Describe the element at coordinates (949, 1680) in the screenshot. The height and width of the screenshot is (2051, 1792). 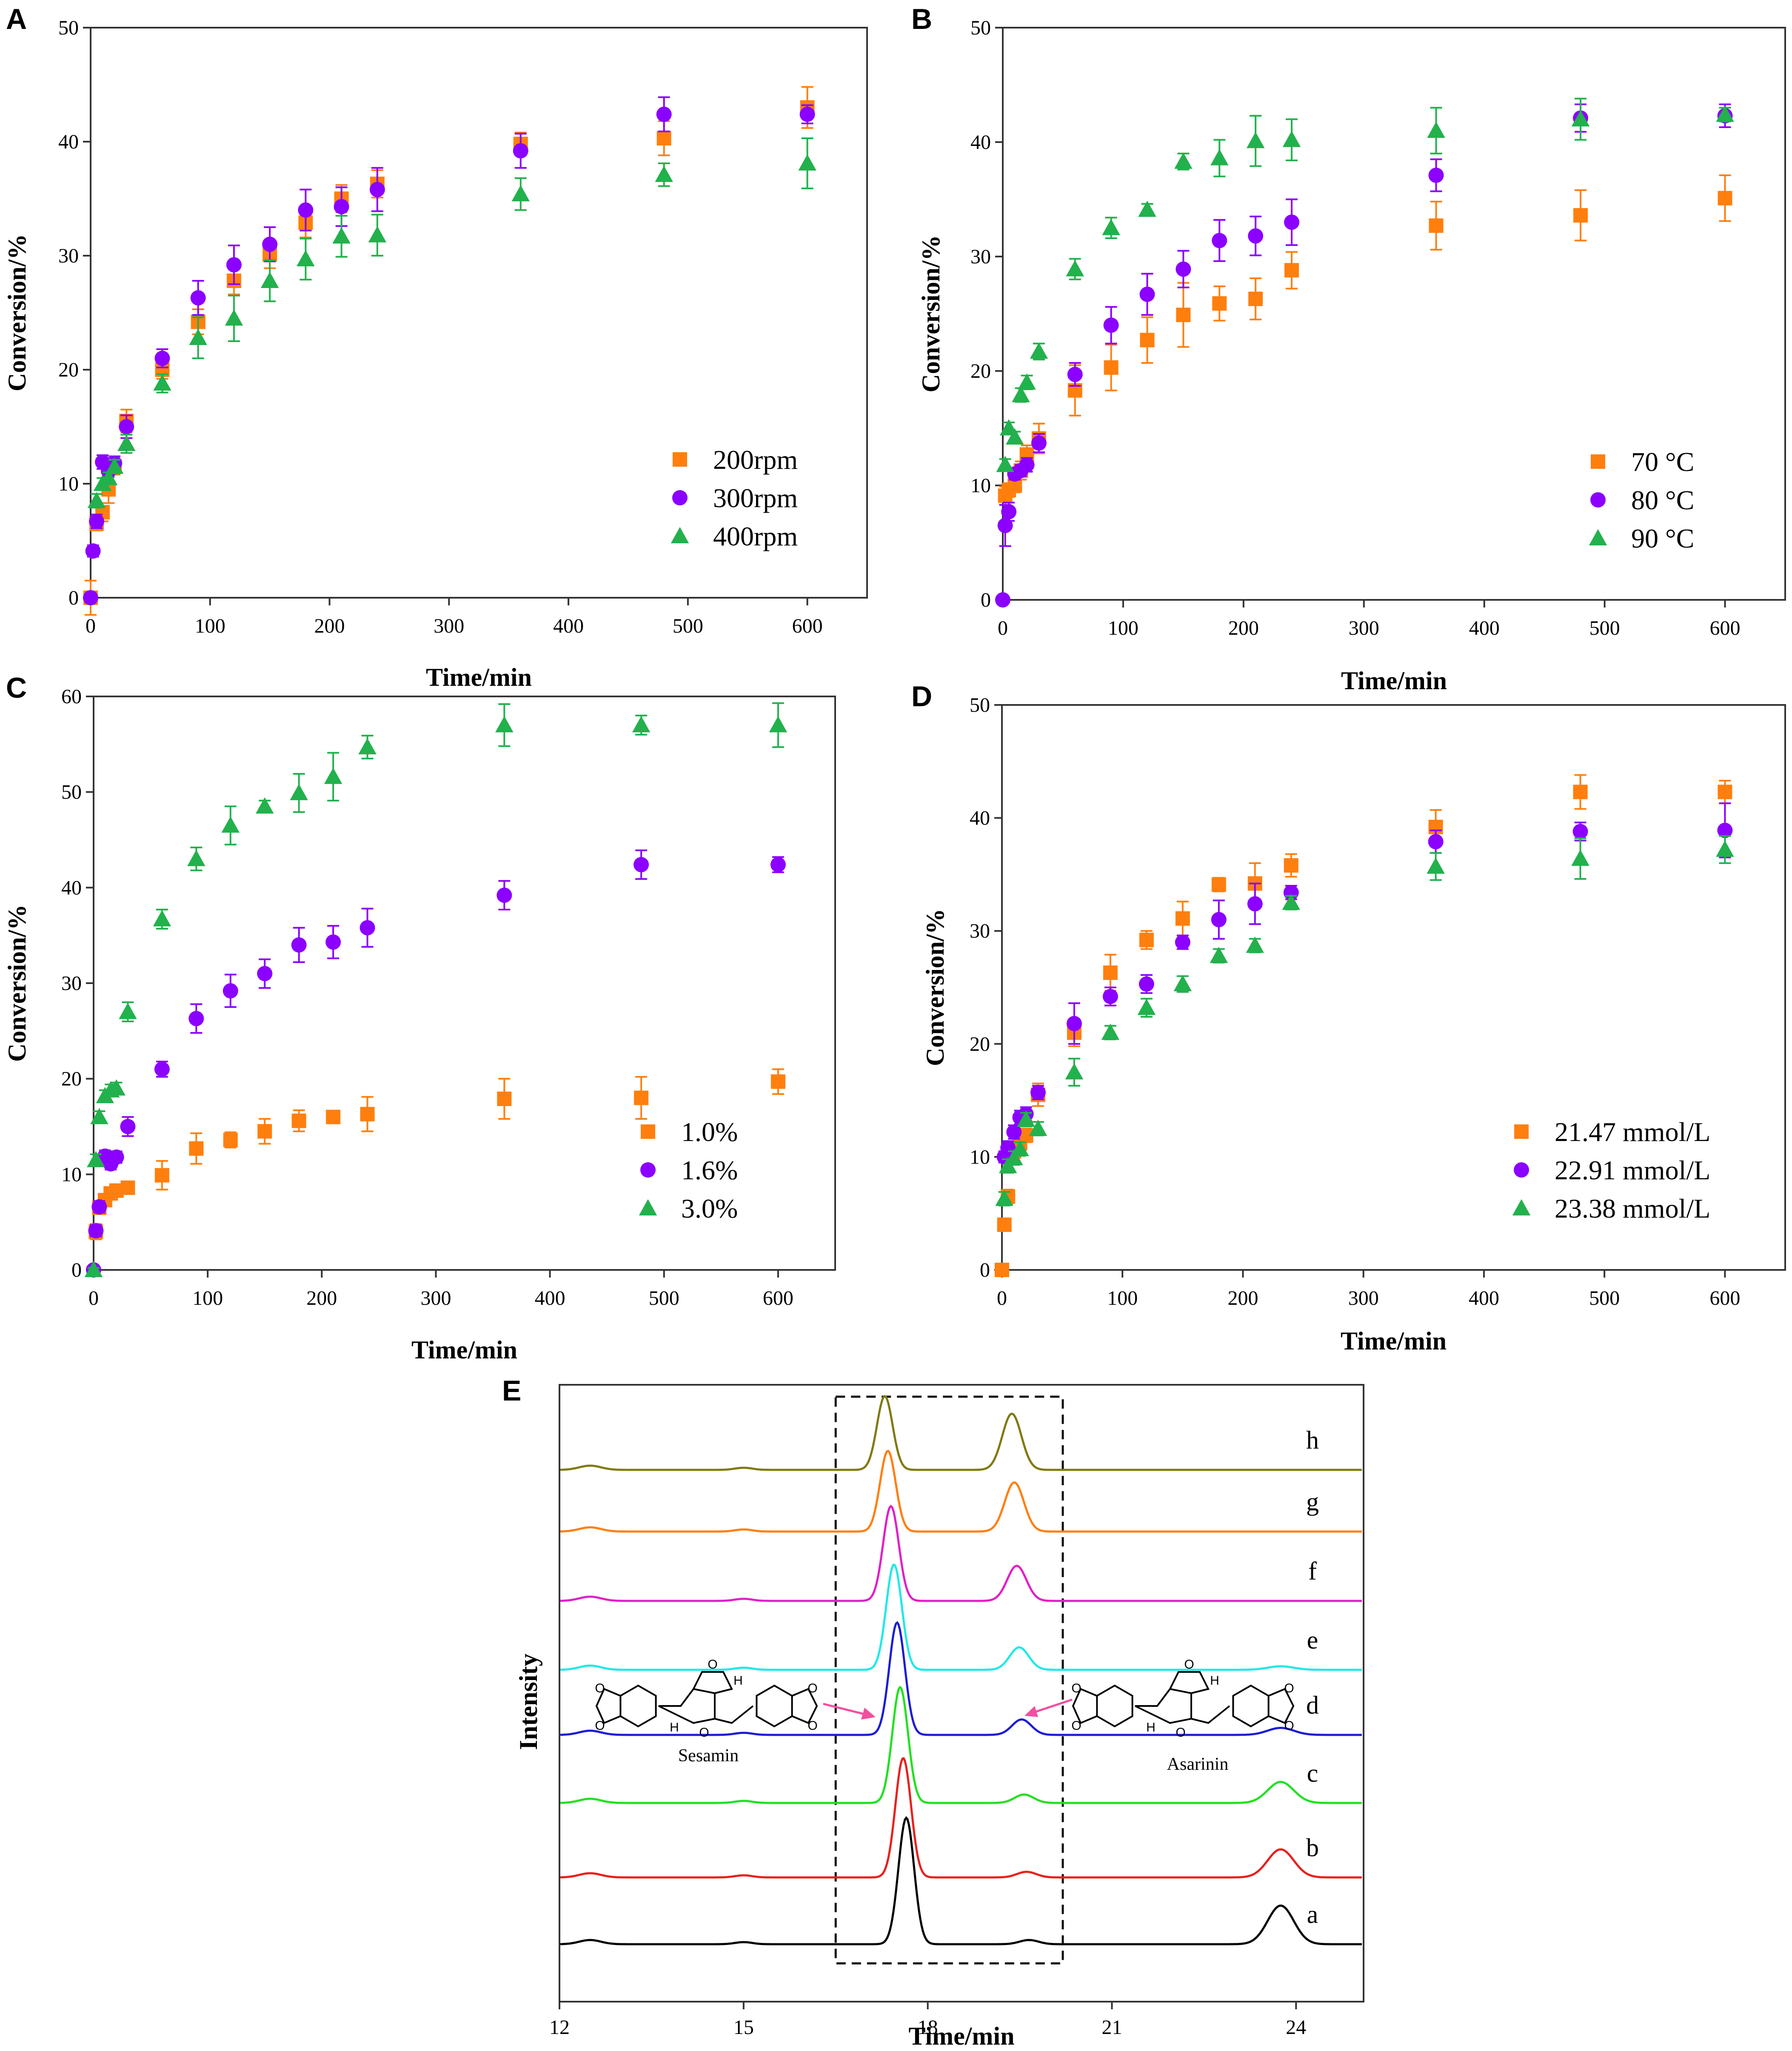
I see `highlight-window` at that location.